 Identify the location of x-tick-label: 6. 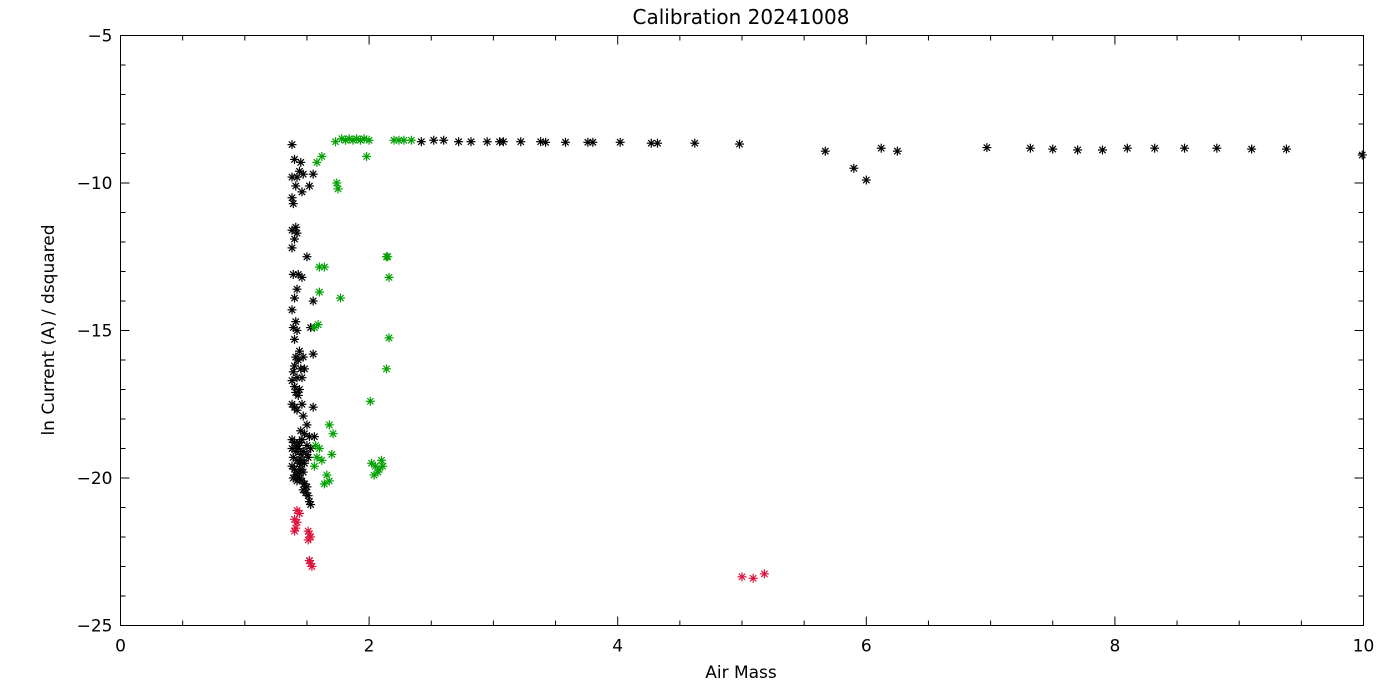
(866, 647).